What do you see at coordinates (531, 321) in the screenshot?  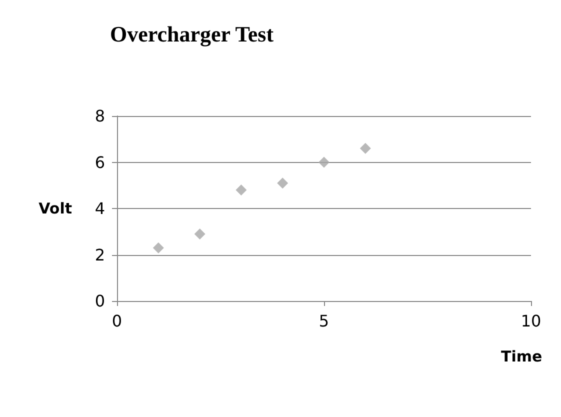 I see `x-tick-label: 10` at bounding box center [531, 321].